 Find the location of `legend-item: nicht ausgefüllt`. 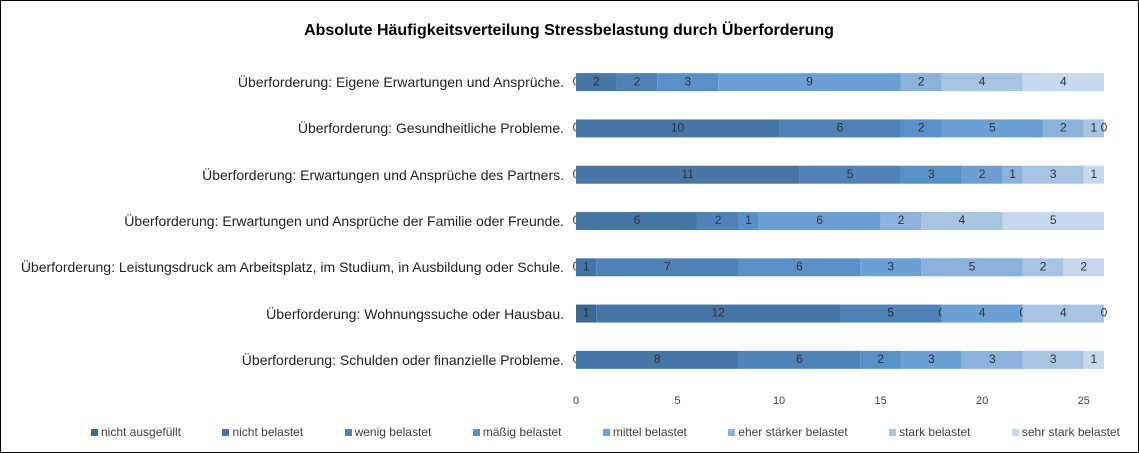

legend-item: nicht ausgefüllt is located at coordinates (136, 432).